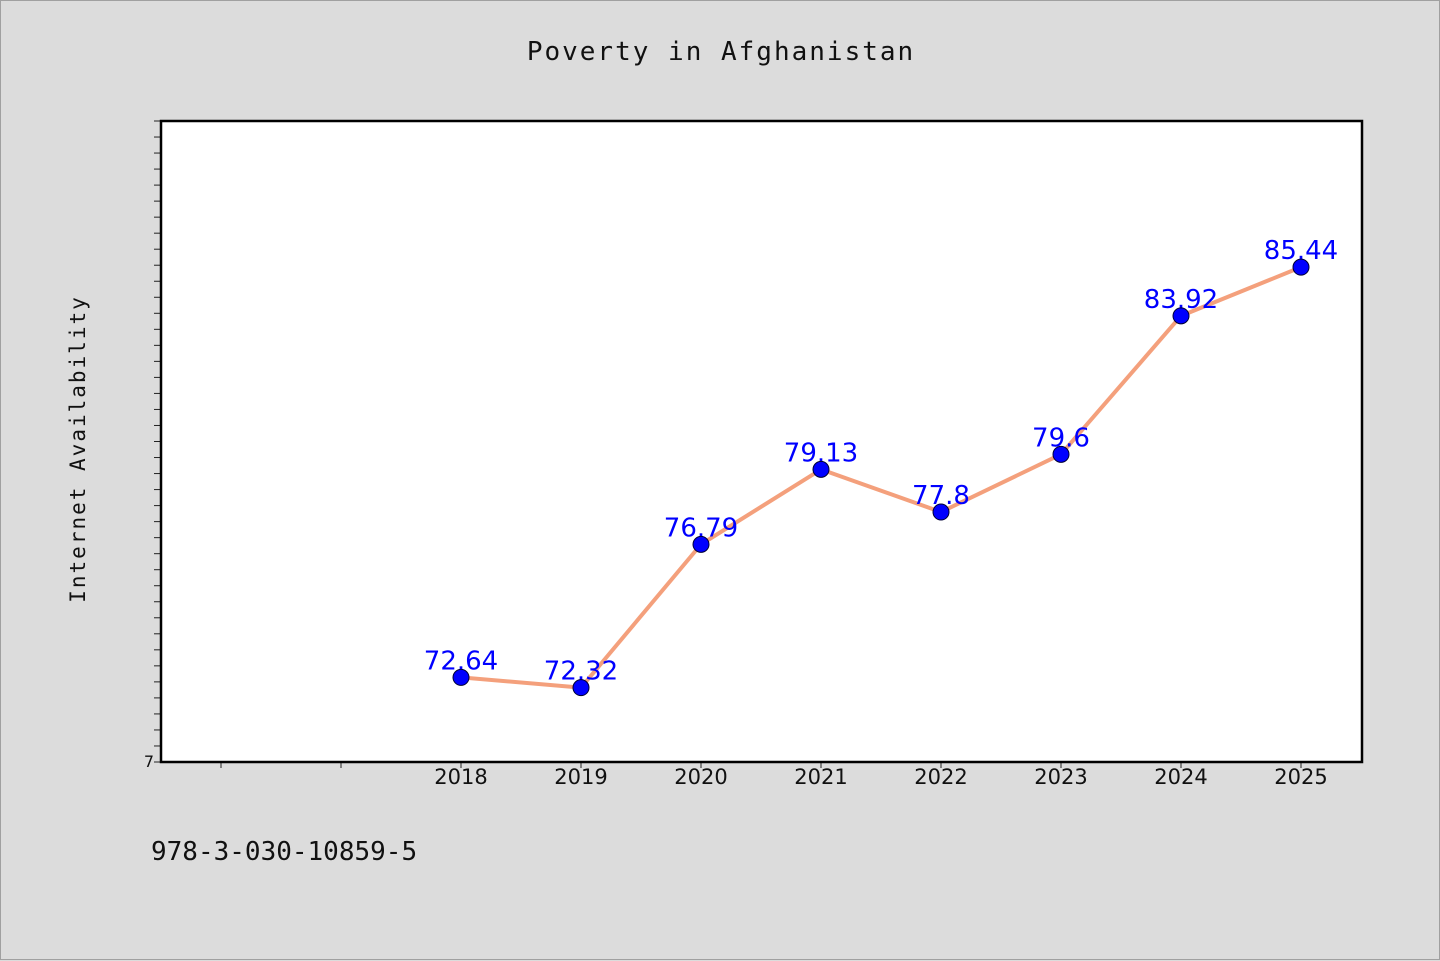 Image resolution: width=1440 pixels, height=961 pixels. What do you see at coordinates (721, 52) in the screenshot?
I see `chart-title: Poverty in Afghanistan` at bounding box center [721, 52].